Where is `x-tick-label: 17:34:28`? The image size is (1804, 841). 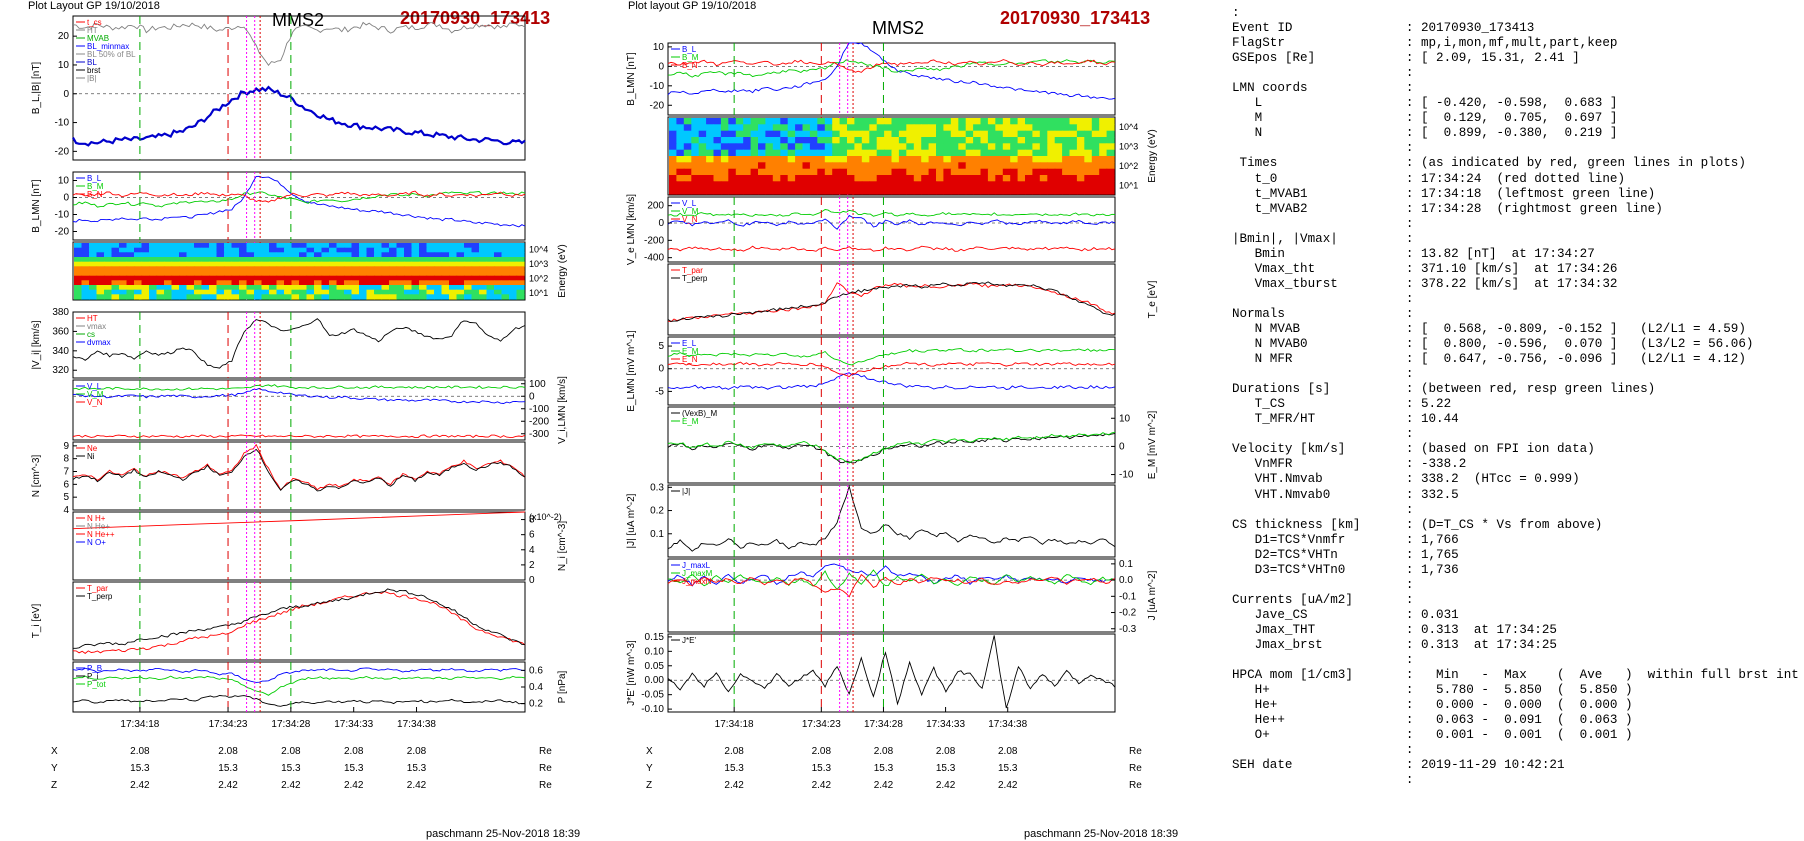
x-tick-label: 17:34:28 is located at coordinates (290, 724).